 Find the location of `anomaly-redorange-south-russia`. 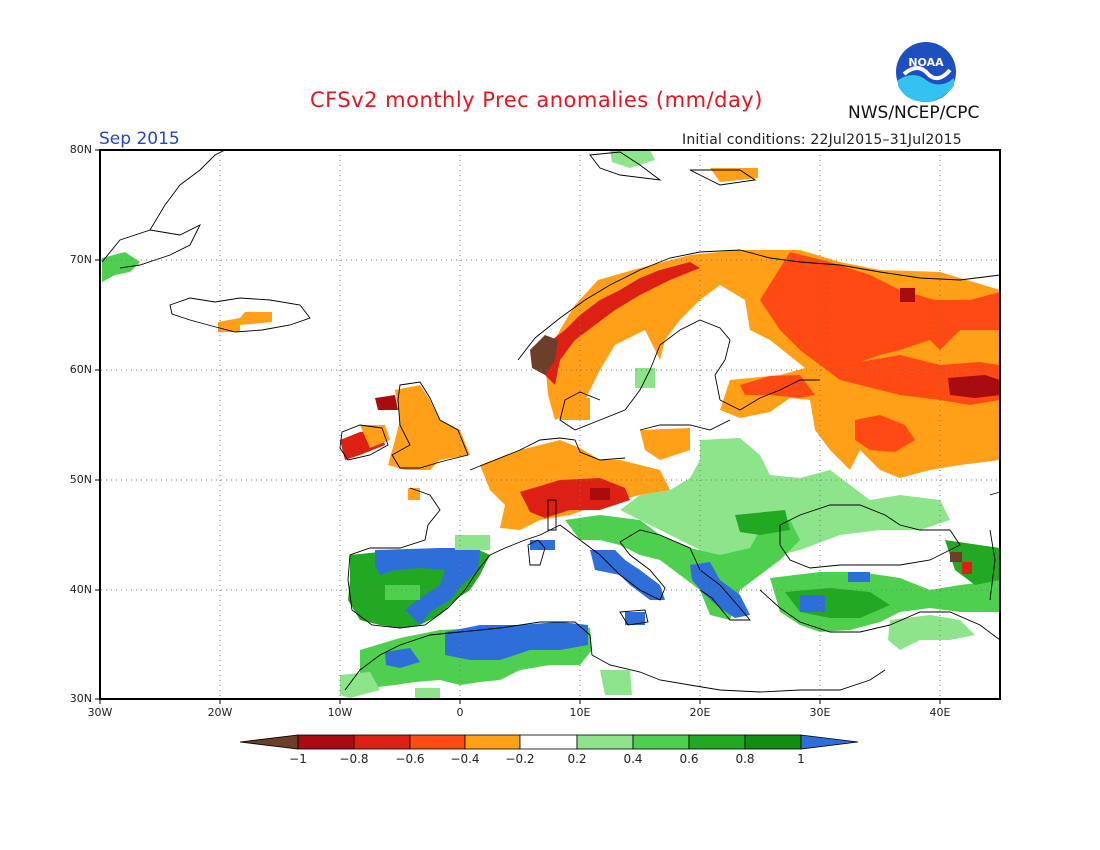

anomaly-redorange-south-russia is located at coordinates (885, 433).